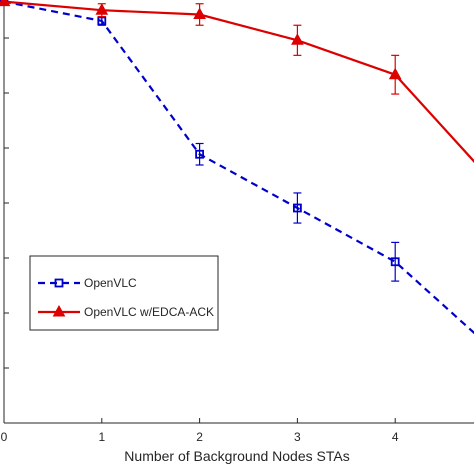  Describe the element at coordinates (297, 437) in the screenshot. I see `x-tick-label: 3` at that location.